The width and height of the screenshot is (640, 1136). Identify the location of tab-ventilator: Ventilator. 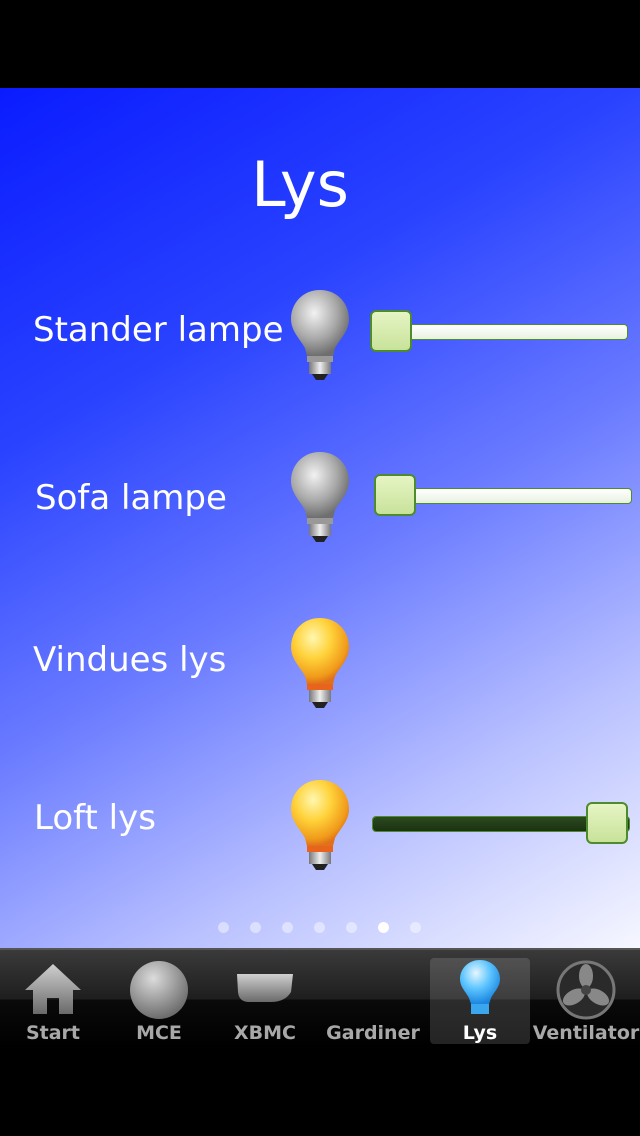
(586, 999).